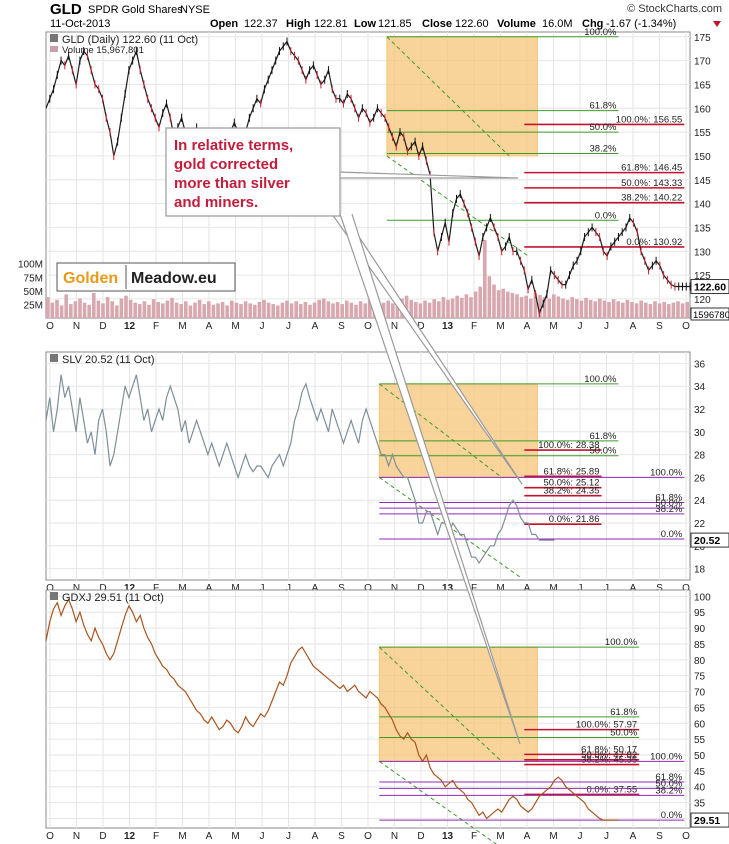 This screenshot has height=844, width=729. Describe the element at coordinates (700, 629) in the screenshot. I see `y-tick-label: 90` at that location.